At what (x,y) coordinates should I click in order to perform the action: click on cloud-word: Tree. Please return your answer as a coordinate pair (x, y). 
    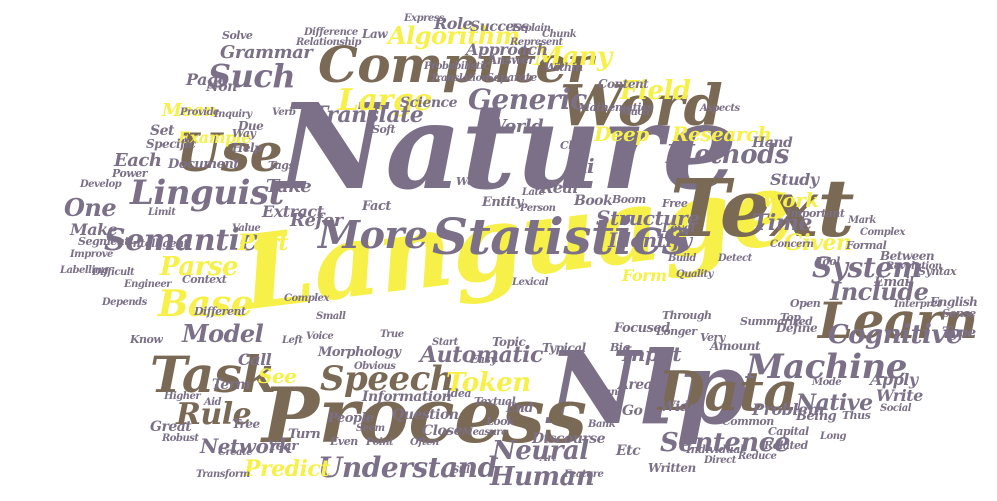
    Looking at the image, I should click on (246, 424).